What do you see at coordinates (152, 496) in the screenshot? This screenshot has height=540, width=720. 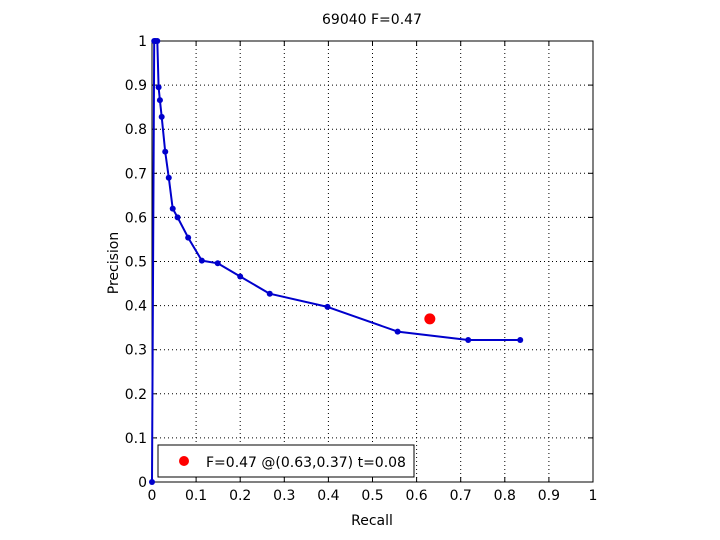 I see `x-tick-label: 0` at bounding box center [152, 496].